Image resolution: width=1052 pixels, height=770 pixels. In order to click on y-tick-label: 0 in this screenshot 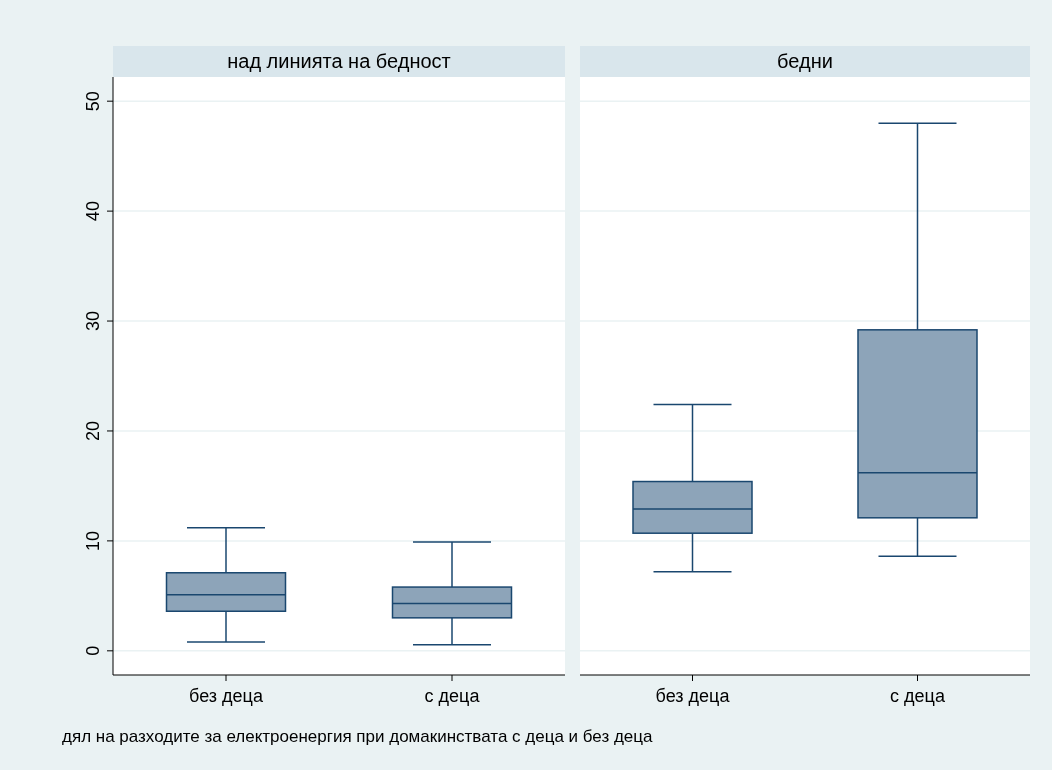, I will do `click(93, 650)`.